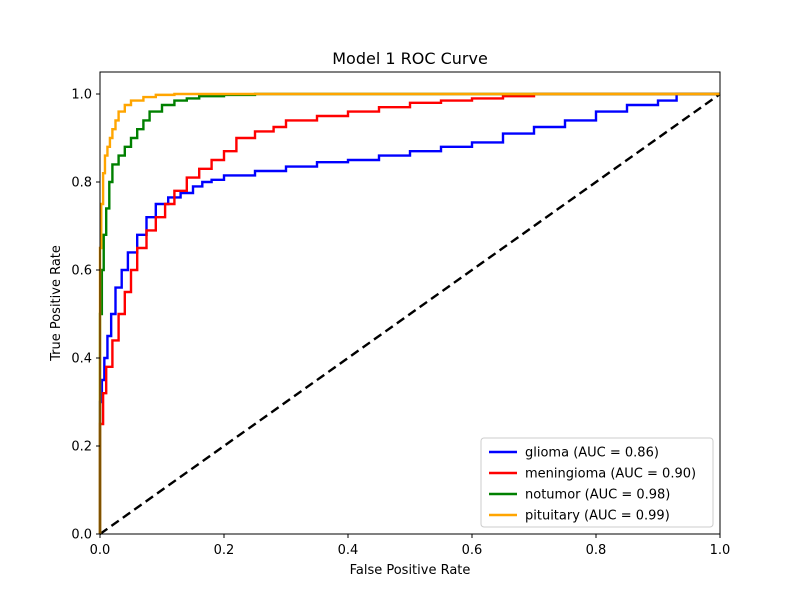 The width and height of the screenshot is (800, 605). Describe the element at coordinates (610, 474) in the screenshot. I see `legend-label: meningioma (AUC = 0.90)` at that location.